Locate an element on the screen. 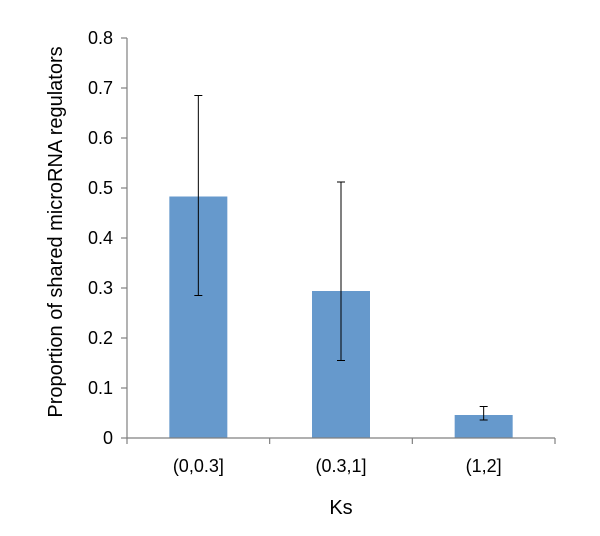  x-axis-ticks: (0,0.3] (0.3,1] (1,2] is located at coordinates (341, 457).